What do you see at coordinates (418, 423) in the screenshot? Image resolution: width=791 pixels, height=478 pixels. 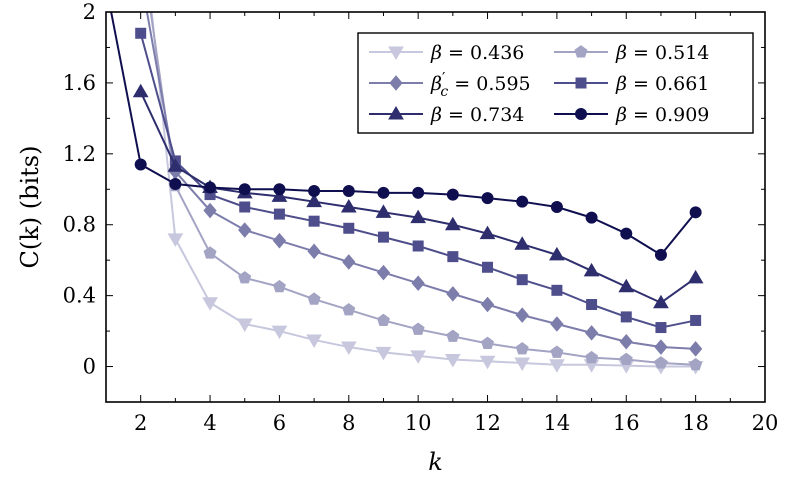 I see `x-tick-label: 10` at bounding box center [418, 423].